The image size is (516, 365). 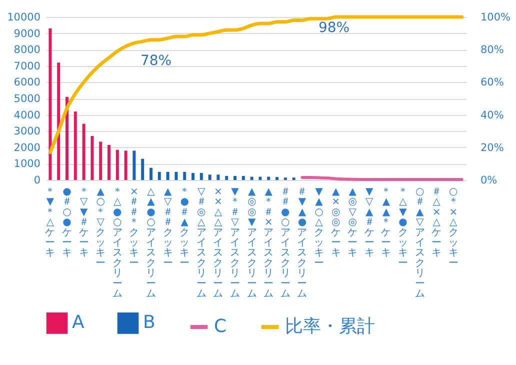 I want to click on y2-tick-label: 100%, so click(x=495, y=18).